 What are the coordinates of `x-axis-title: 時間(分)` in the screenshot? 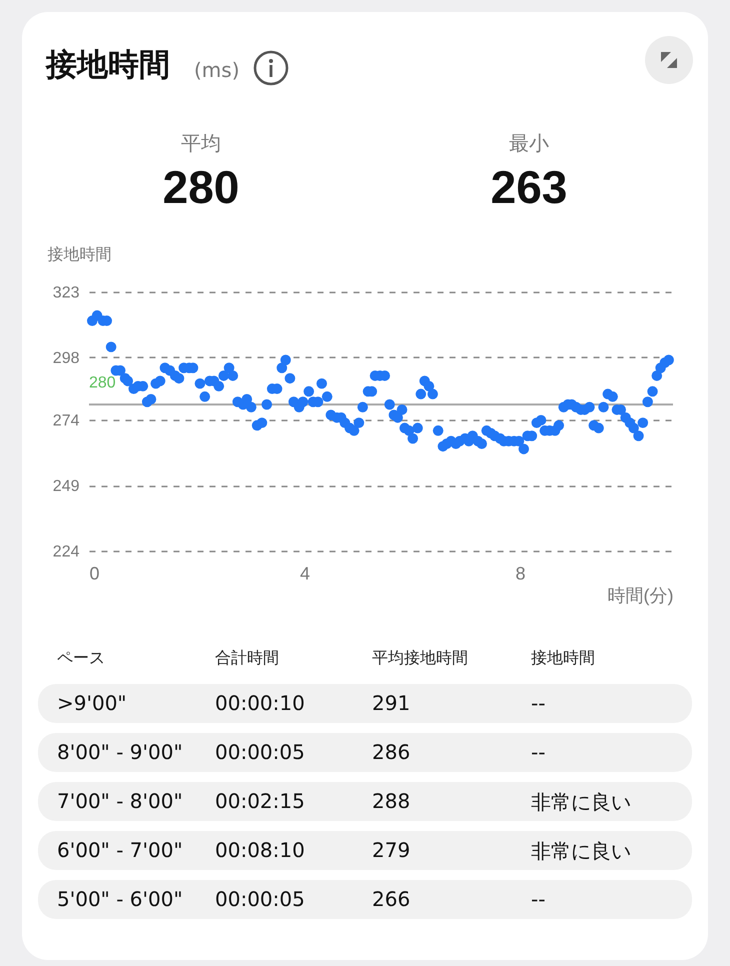 It's located at (641, 596).